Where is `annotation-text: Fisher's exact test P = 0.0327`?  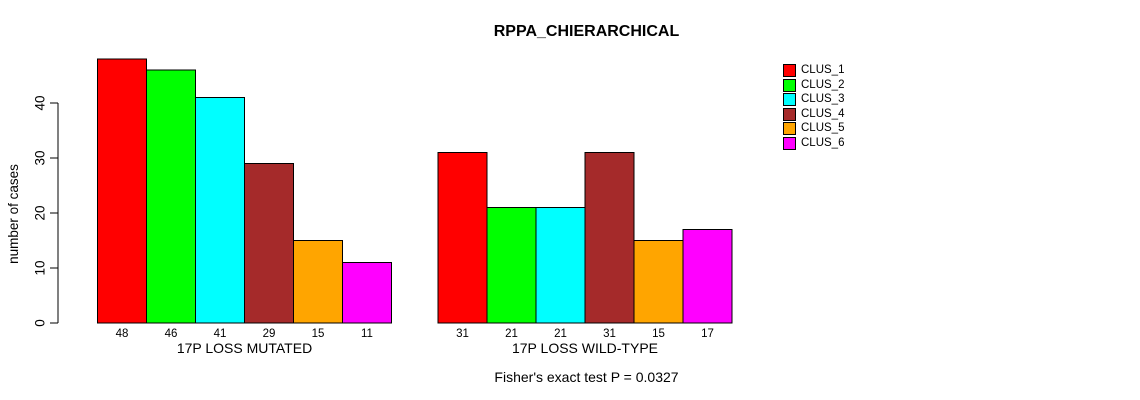
annotation-text: Fisher's exact test P = 0.0327 is located at coordinates (586, 377).